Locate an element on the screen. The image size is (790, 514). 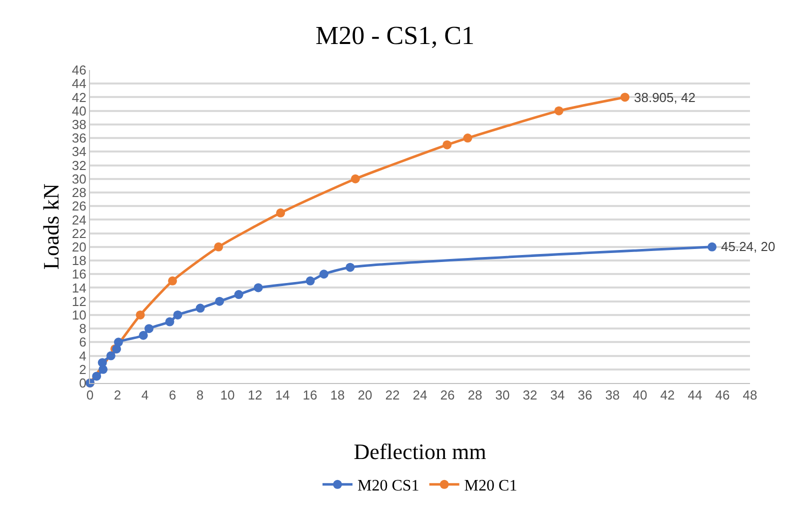
y-tick-label: 40 is located at coordinates (79, 110).